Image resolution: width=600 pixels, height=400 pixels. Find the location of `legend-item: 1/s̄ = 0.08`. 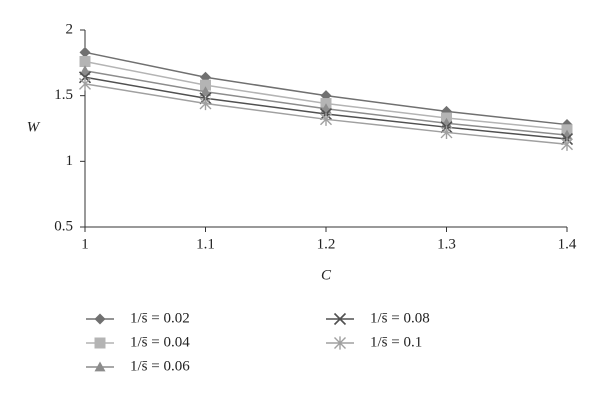

legend-item: 1/s̄ = 0.08 is located at coordinates (378, 318).